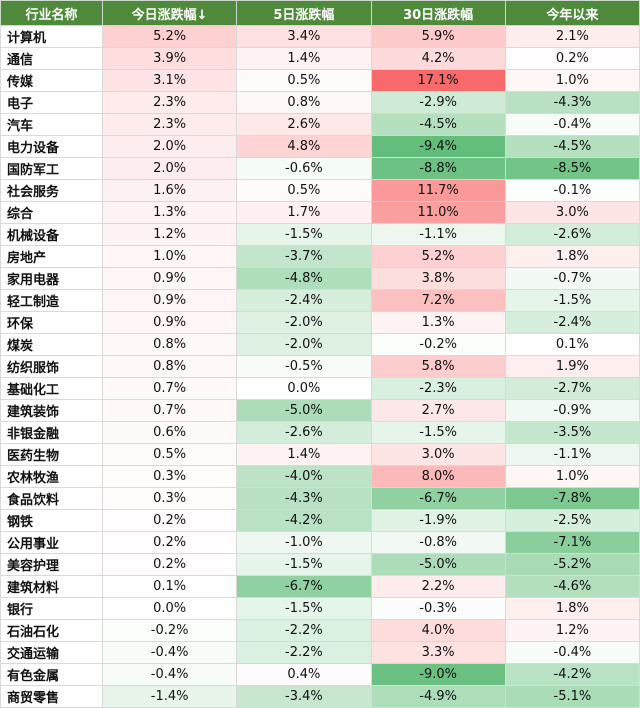  Describe the element at coordinates (438, 168) in the screenshot. I see `change-cell: -8.8%` at that location.